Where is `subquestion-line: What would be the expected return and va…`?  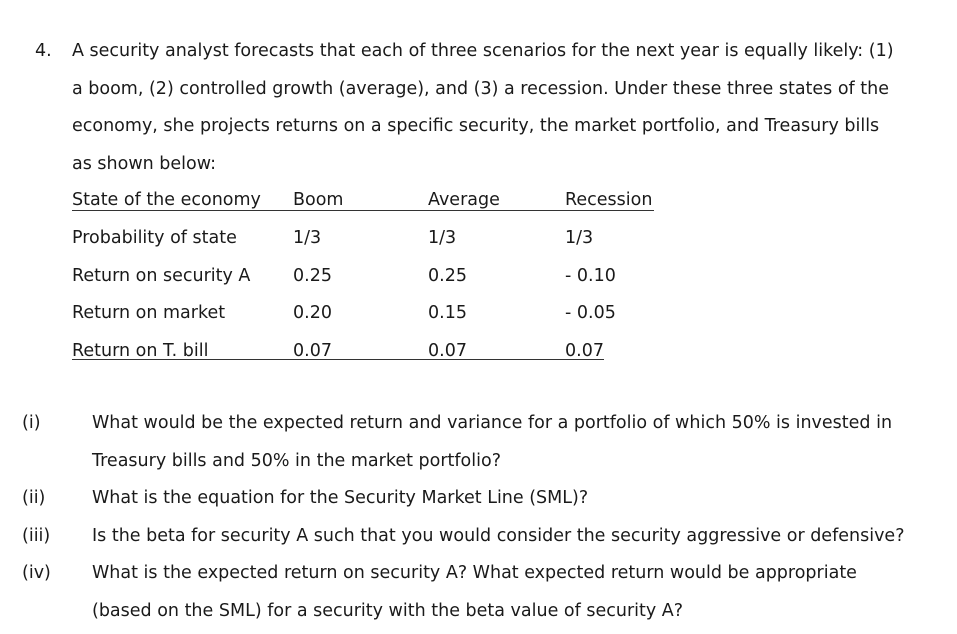
subquestion-line: What would be the expected return and va… is located at coordinates (492, 423).